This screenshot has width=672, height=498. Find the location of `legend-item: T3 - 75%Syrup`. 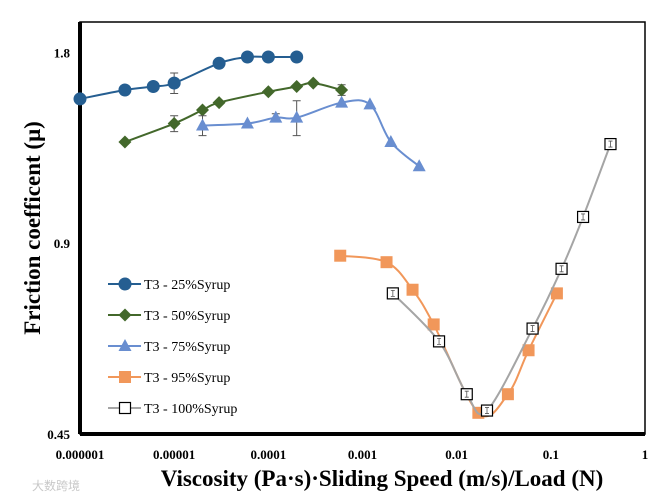

legend-item: T3 - 75%Syrup is located at coordinates (169, 347).